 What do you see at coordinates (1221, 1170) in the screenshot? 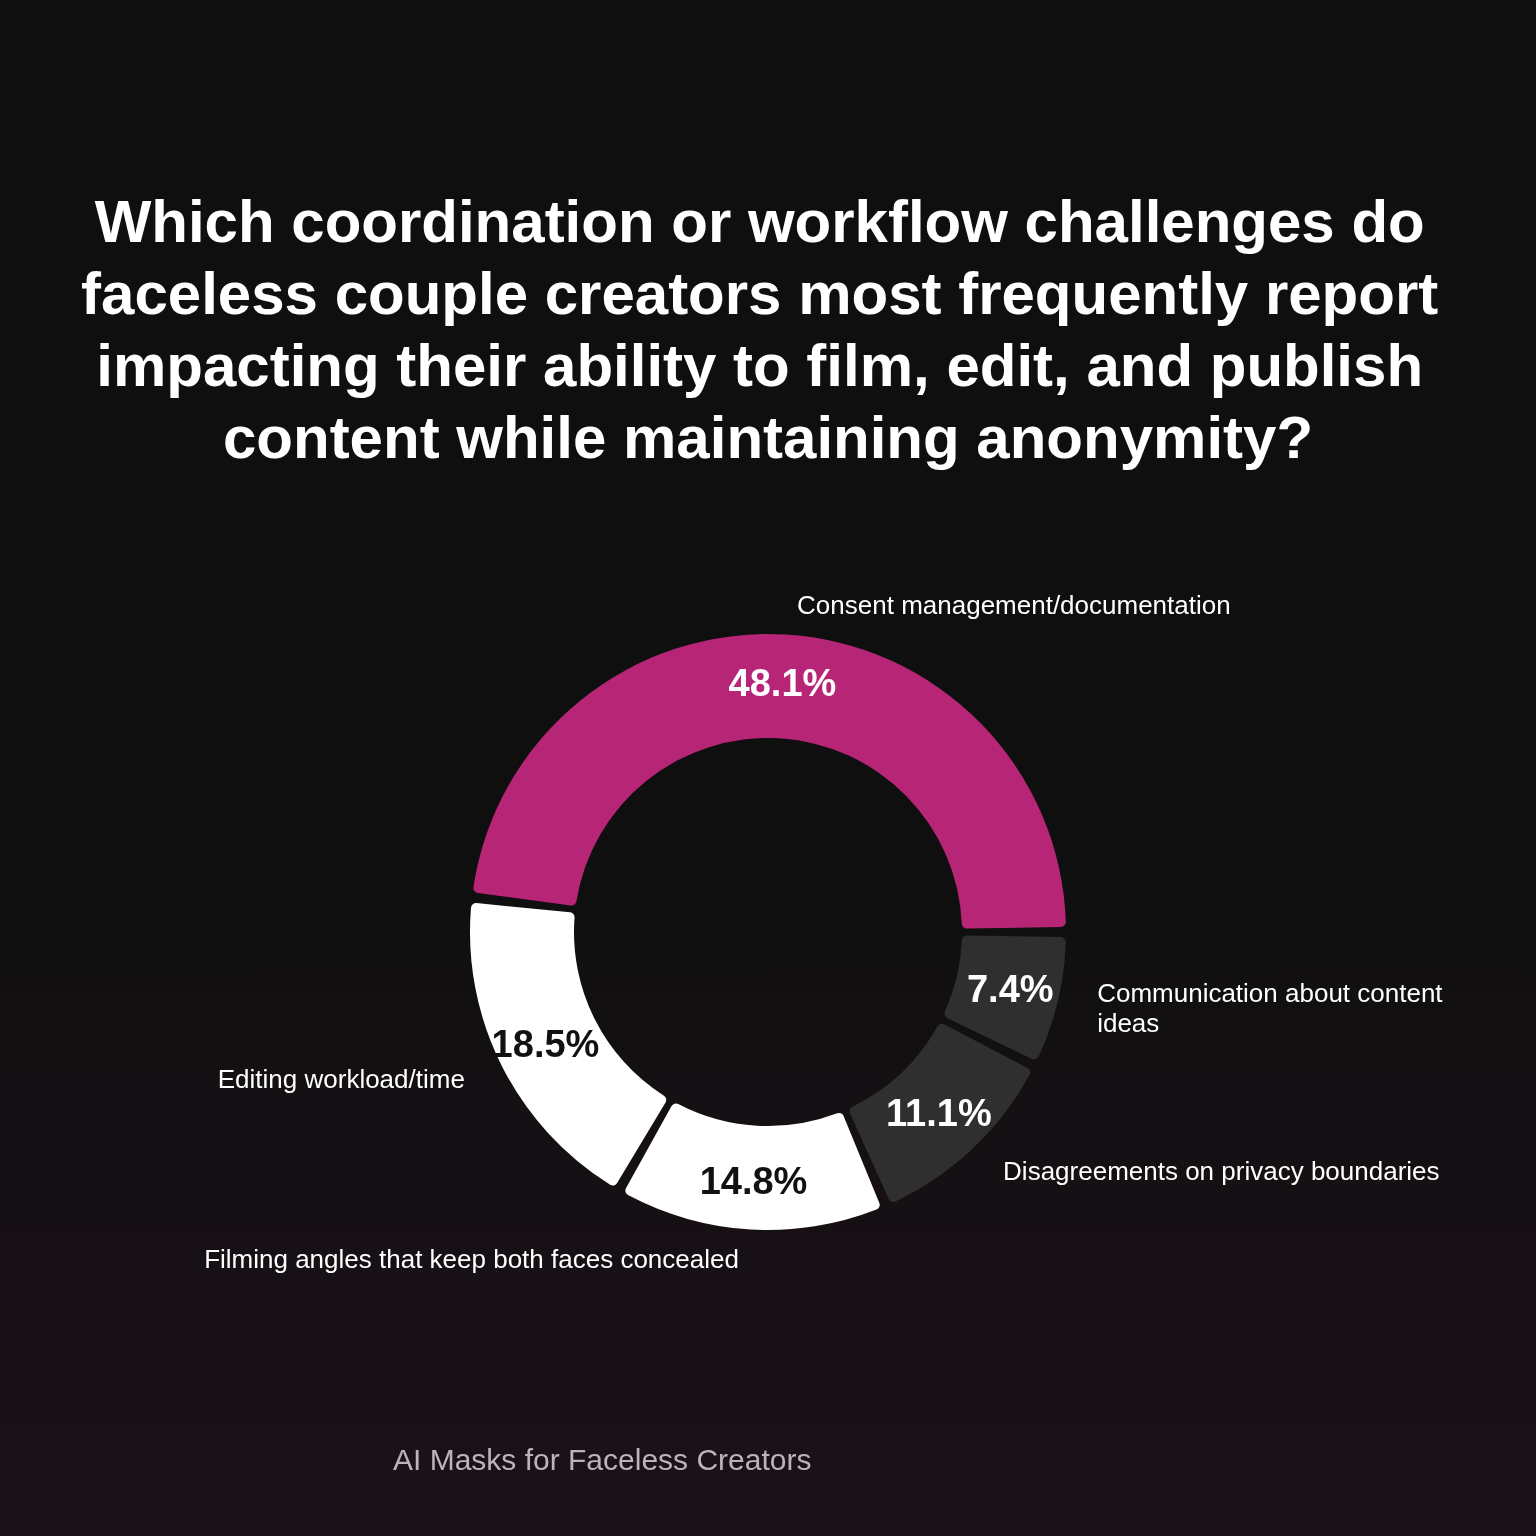
I see `slice-label: Disagreements on privacy boundaries` at bounding box center [1221, 1170].